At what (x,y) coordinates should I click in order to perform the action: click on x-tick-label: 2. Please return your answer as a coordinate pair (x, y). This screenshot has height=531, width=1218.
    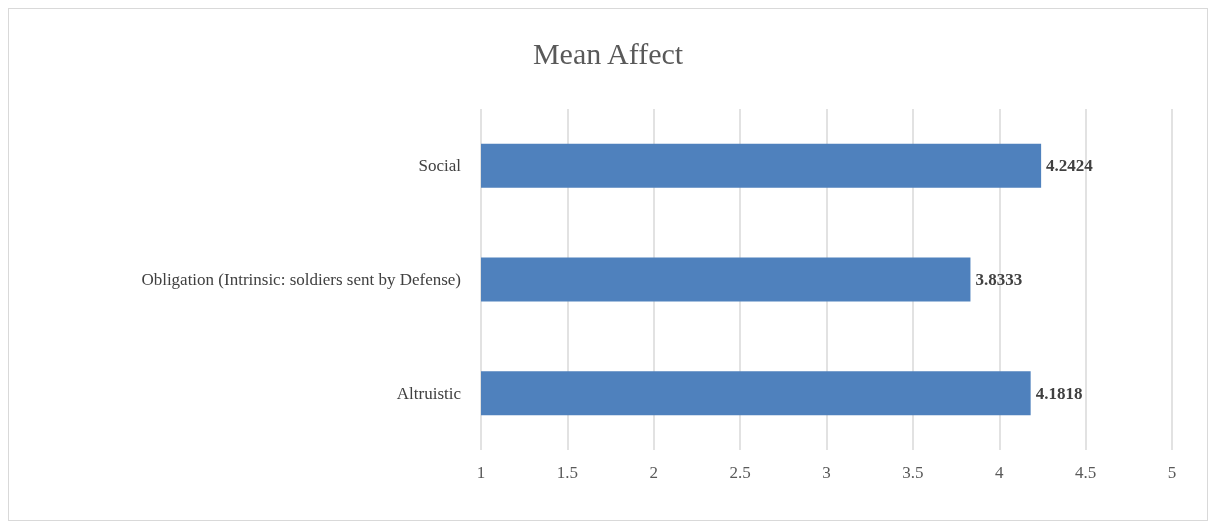
    Looking at the image, I should click on (653, 472).